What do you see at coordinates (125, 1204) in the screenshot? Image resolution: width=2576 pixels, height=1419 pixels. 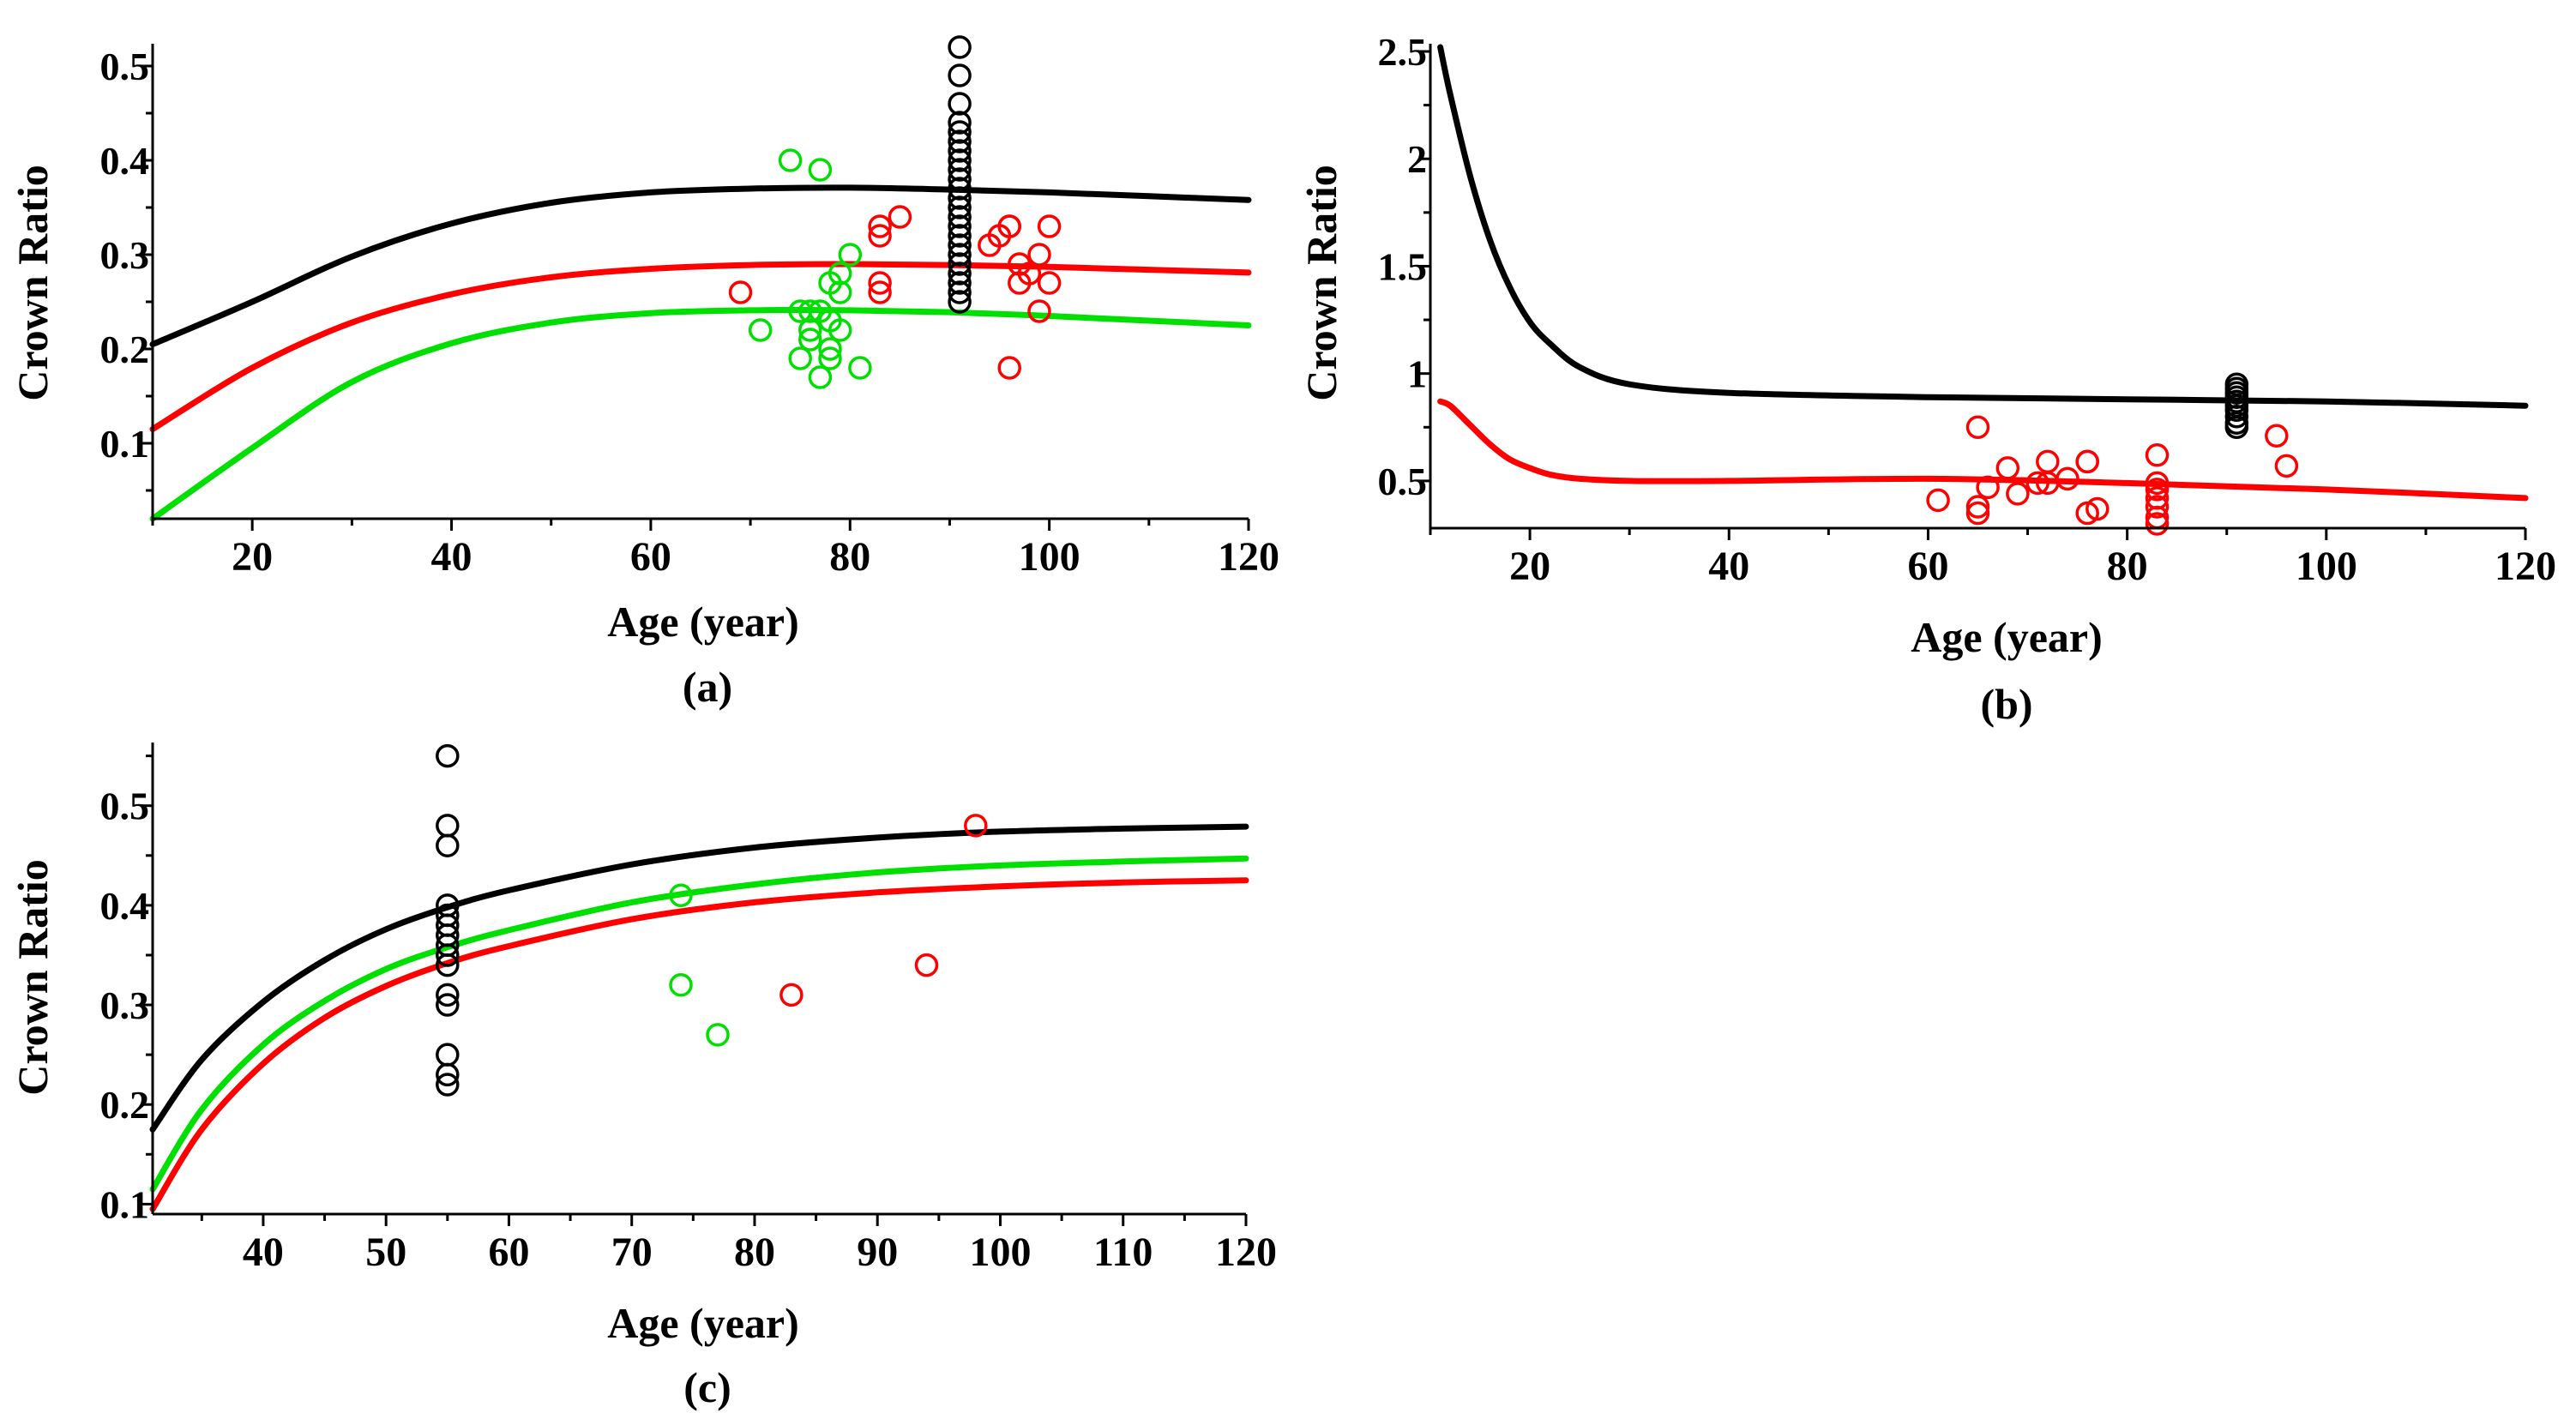 I see `panel-c-y-tick-label: 0.1` at bounding box center [125, 1204].